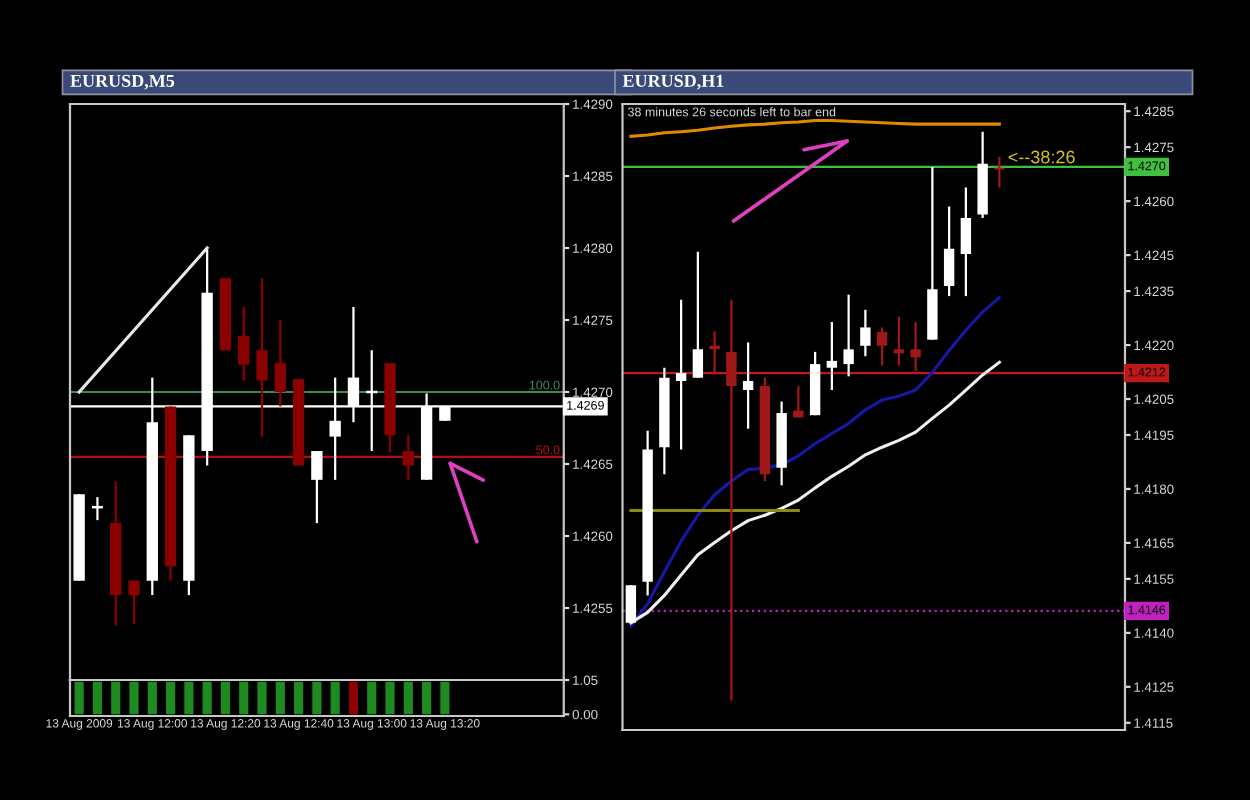  What do you see at coordinates (1041, 157) in the screenshot?
I see `annotation: <--38:26` at bounding box center [1041, 157].